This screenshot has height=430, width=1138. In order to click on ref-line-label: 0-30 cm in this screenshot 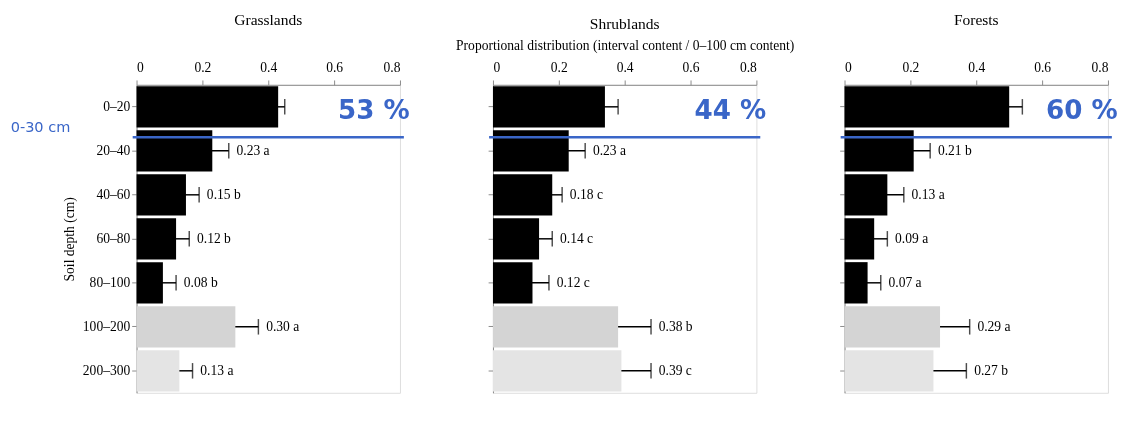, I will do `click(40, 127)`.